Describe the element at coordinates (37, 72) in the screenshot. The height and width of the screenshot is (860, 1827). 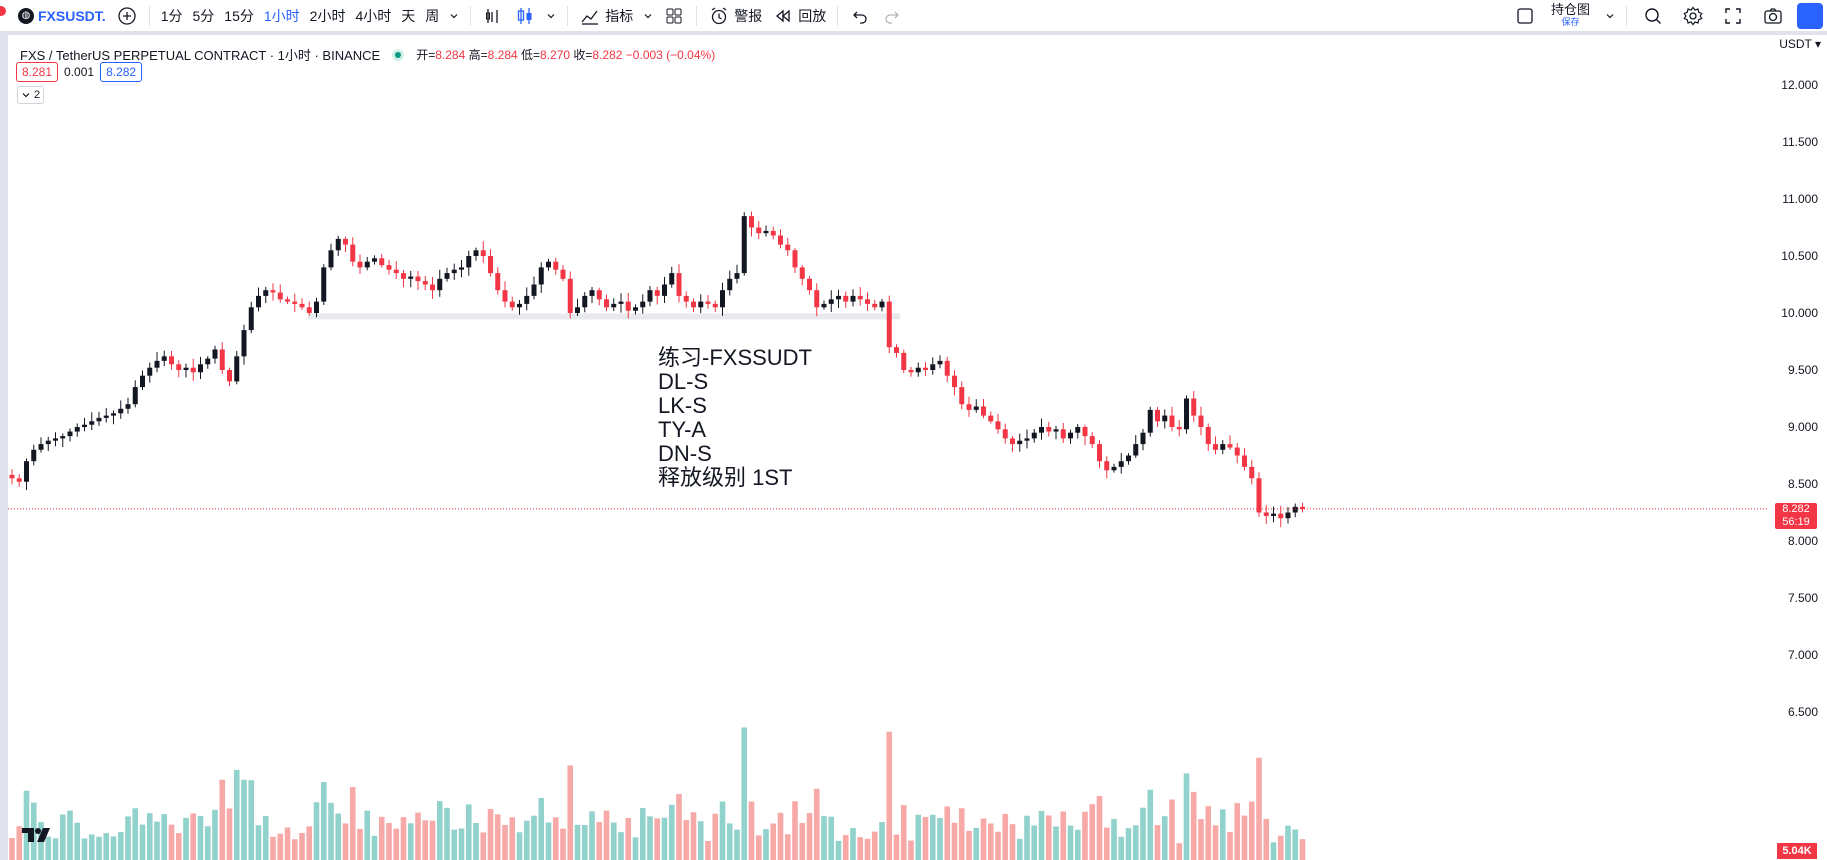
I see `sell-price-button: 8.281` at that location.